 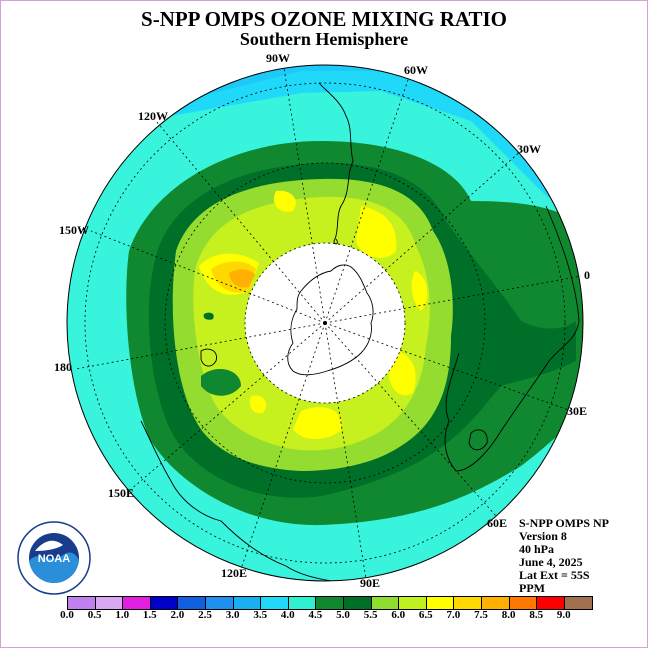 I want to click on colorbar-tick-label: 2.0, so click(x=177, y=615).